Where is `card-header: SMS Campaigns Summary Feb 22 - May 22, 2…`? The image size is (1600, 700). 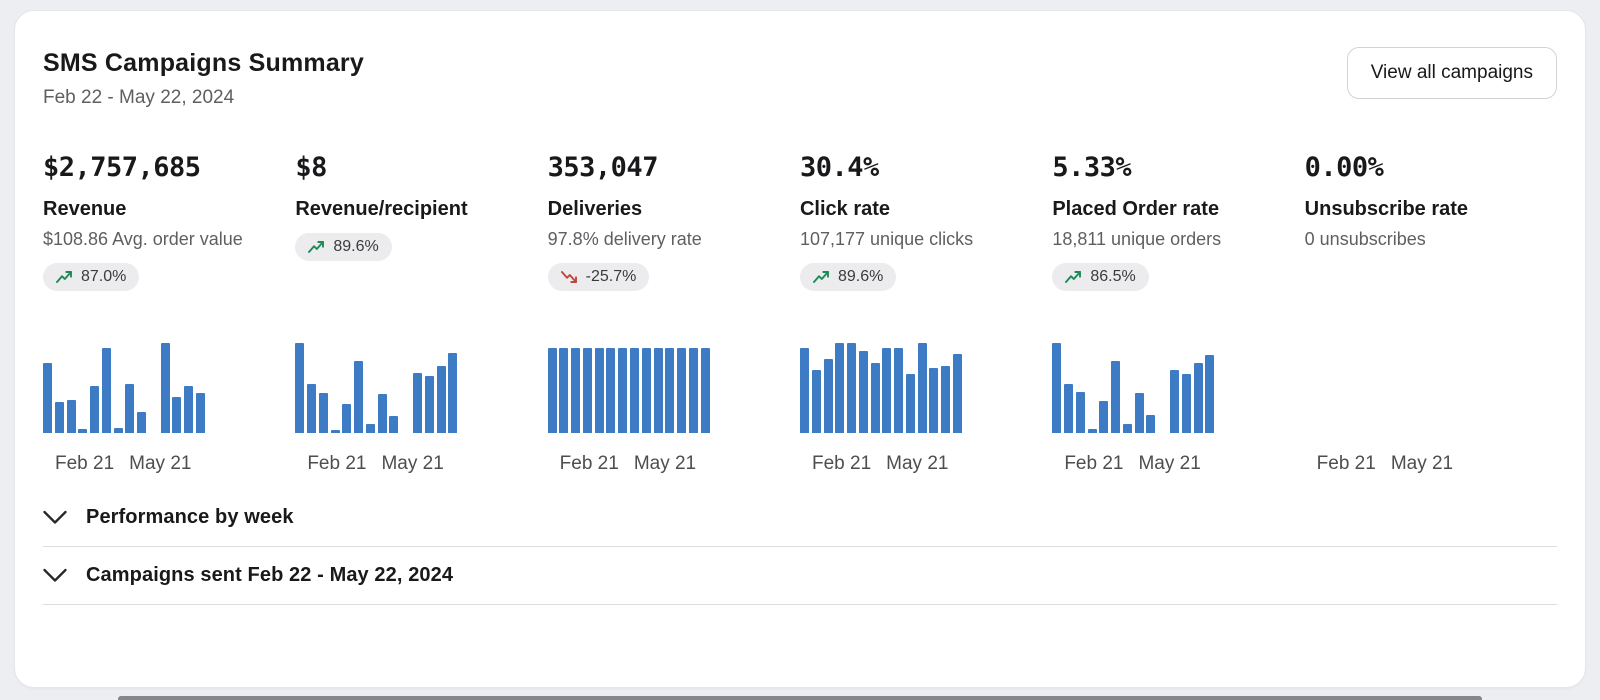
card-header: SMS Campaigns Summary Feb 22 - May 22, 2… is located at coordinates (800, 79).